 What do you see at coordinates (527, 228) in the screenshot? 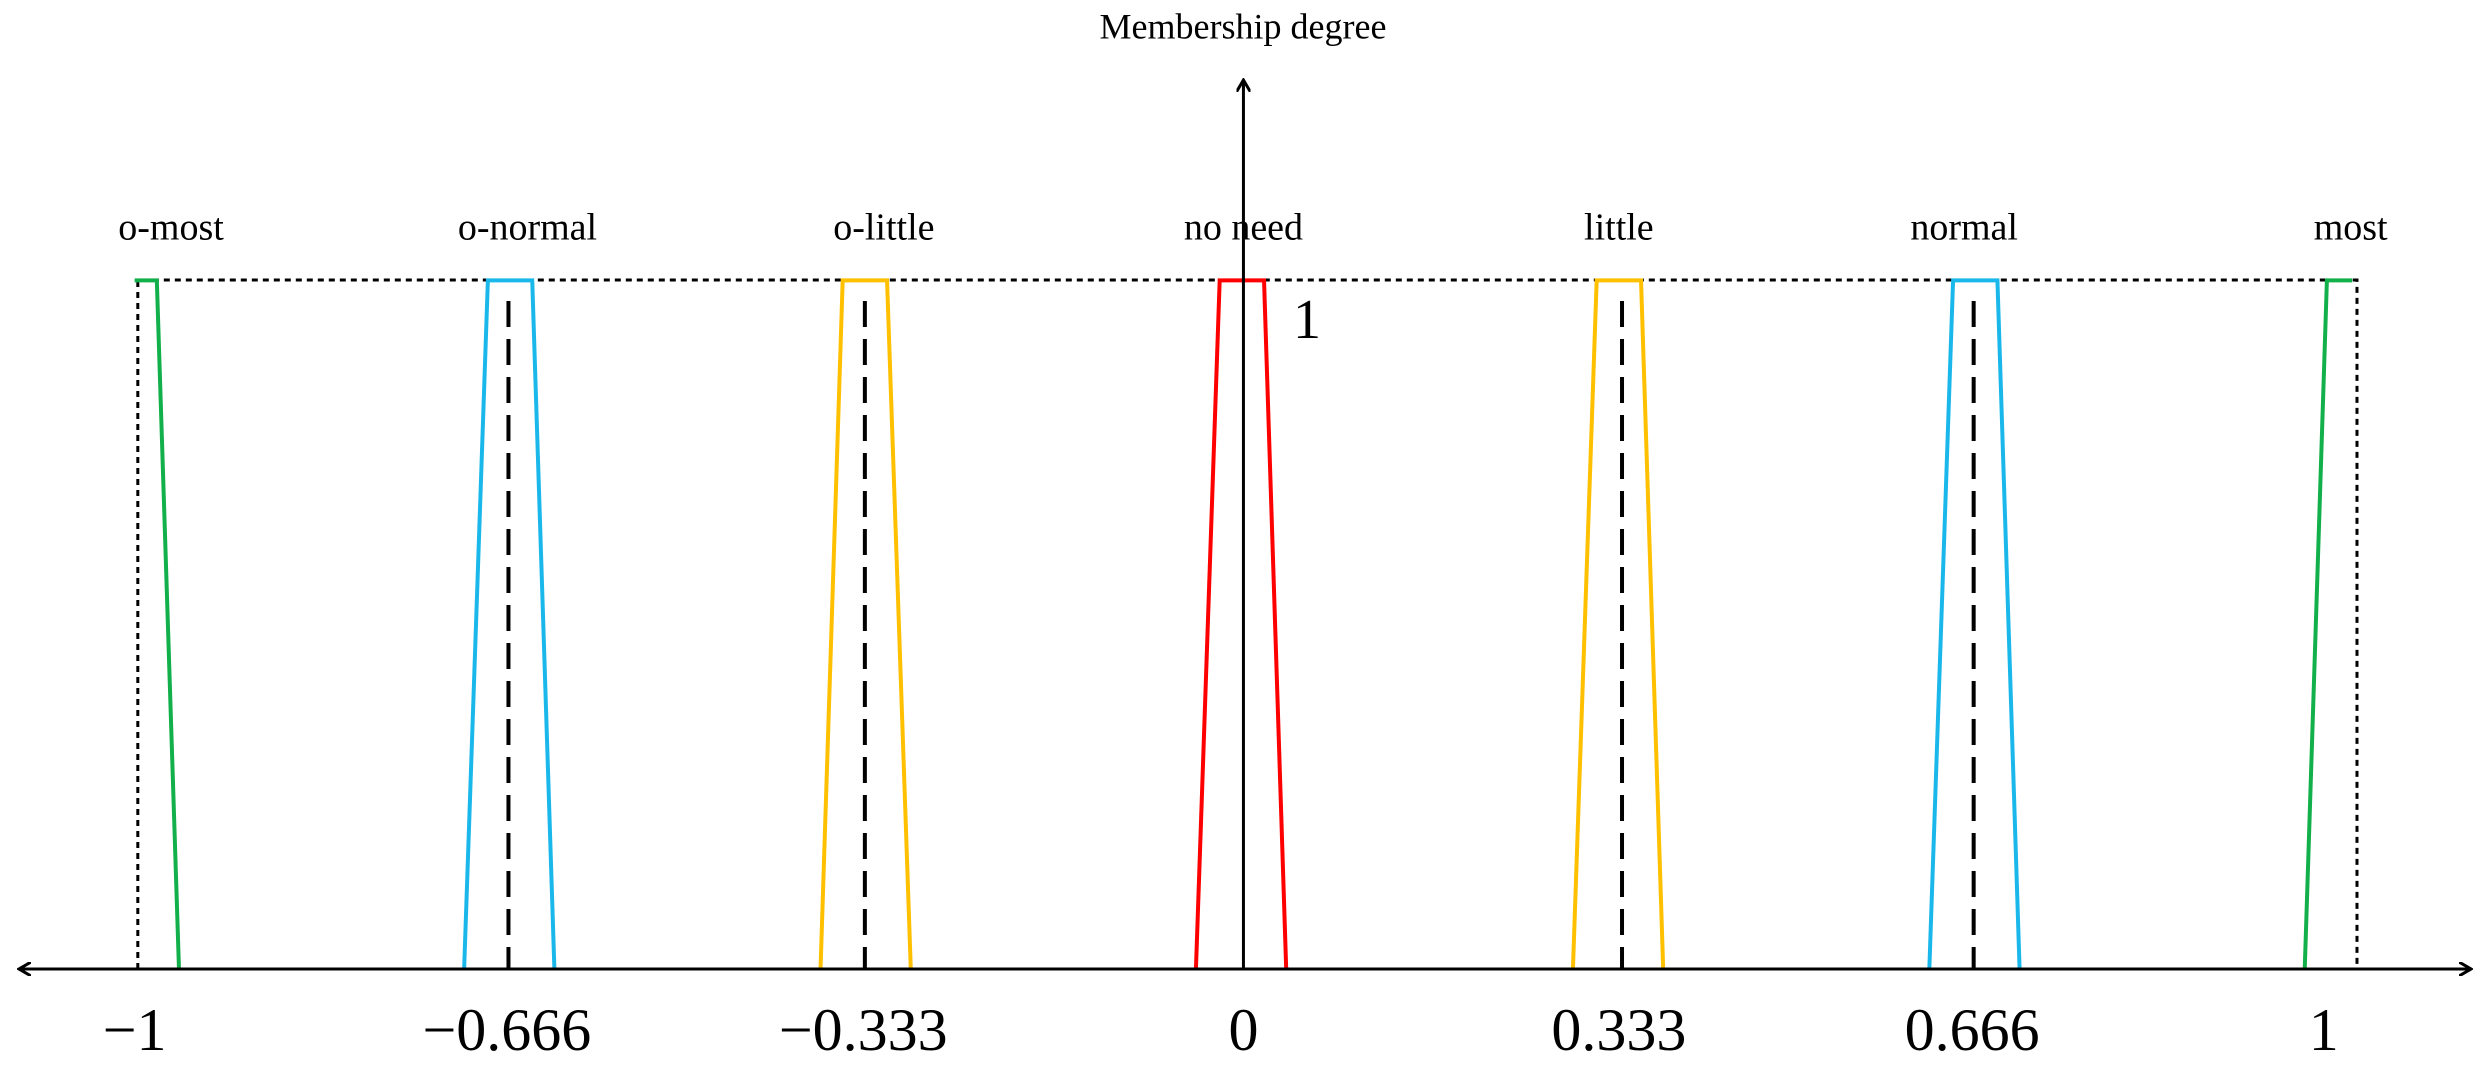
I see `set-label: o-normal` at bounding box center [527, 228].